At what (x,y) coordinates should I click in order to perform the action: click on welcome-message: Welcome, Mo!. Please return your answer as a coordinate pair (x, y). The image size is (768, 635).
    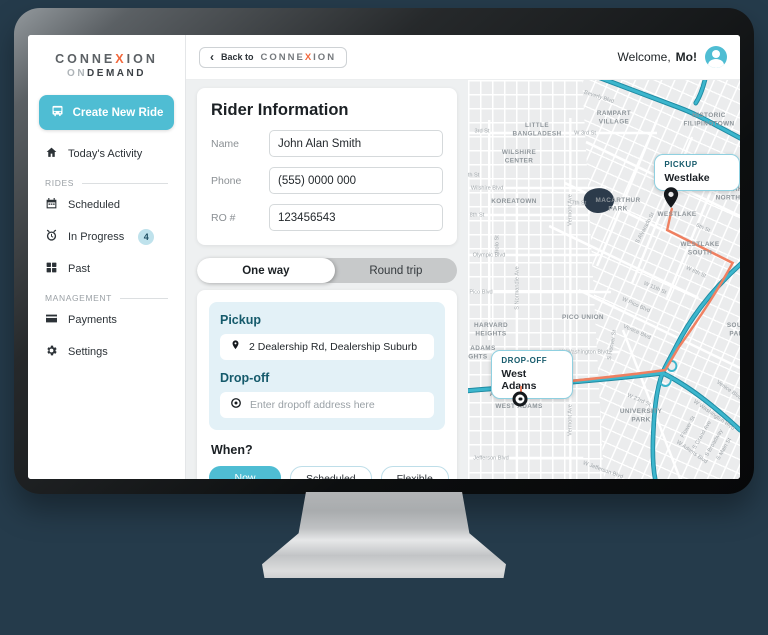
    Looking at the image, I should click on (672, 57).